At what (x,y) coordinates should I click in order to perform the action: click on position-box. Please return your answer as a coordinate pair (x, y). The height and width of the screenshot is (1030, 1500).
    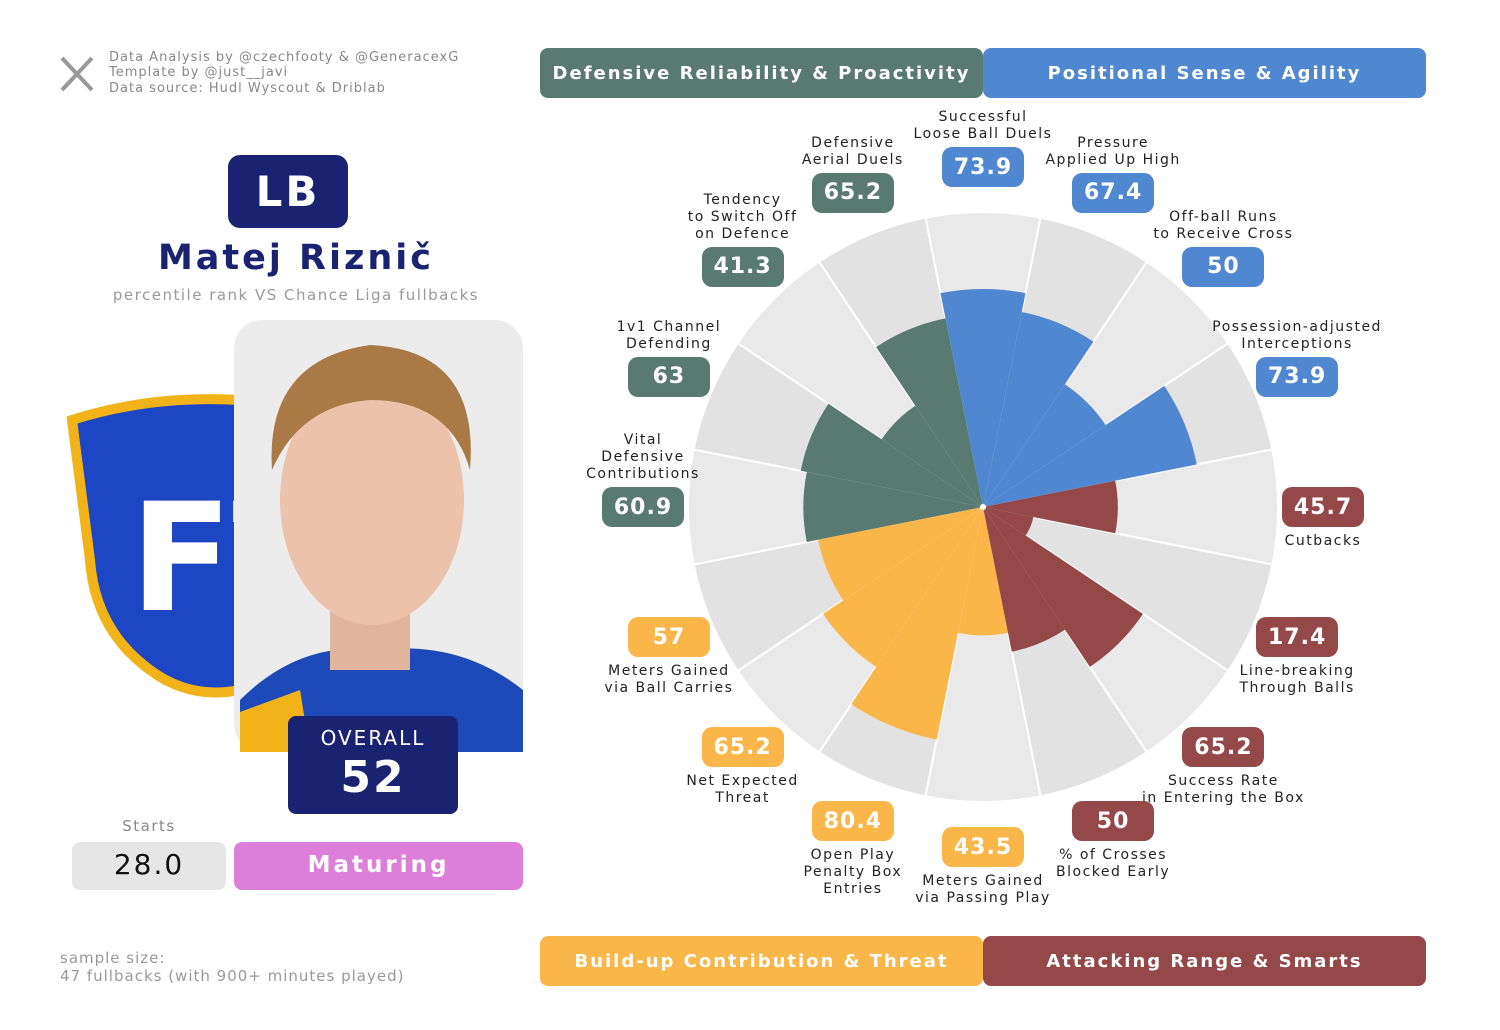
    Looking at the image, I should click on (288, 191).